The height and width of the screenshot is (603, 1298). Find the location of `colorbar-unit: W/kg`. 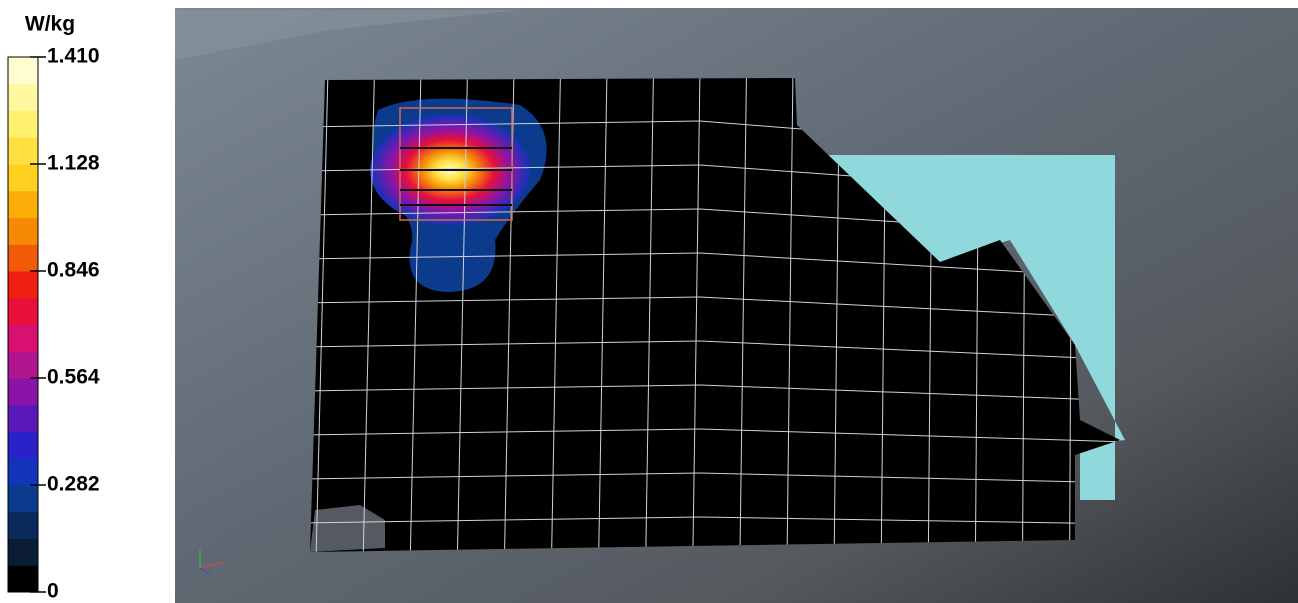

colorbar-unit: W/kg is located at coordinates (50, 24).